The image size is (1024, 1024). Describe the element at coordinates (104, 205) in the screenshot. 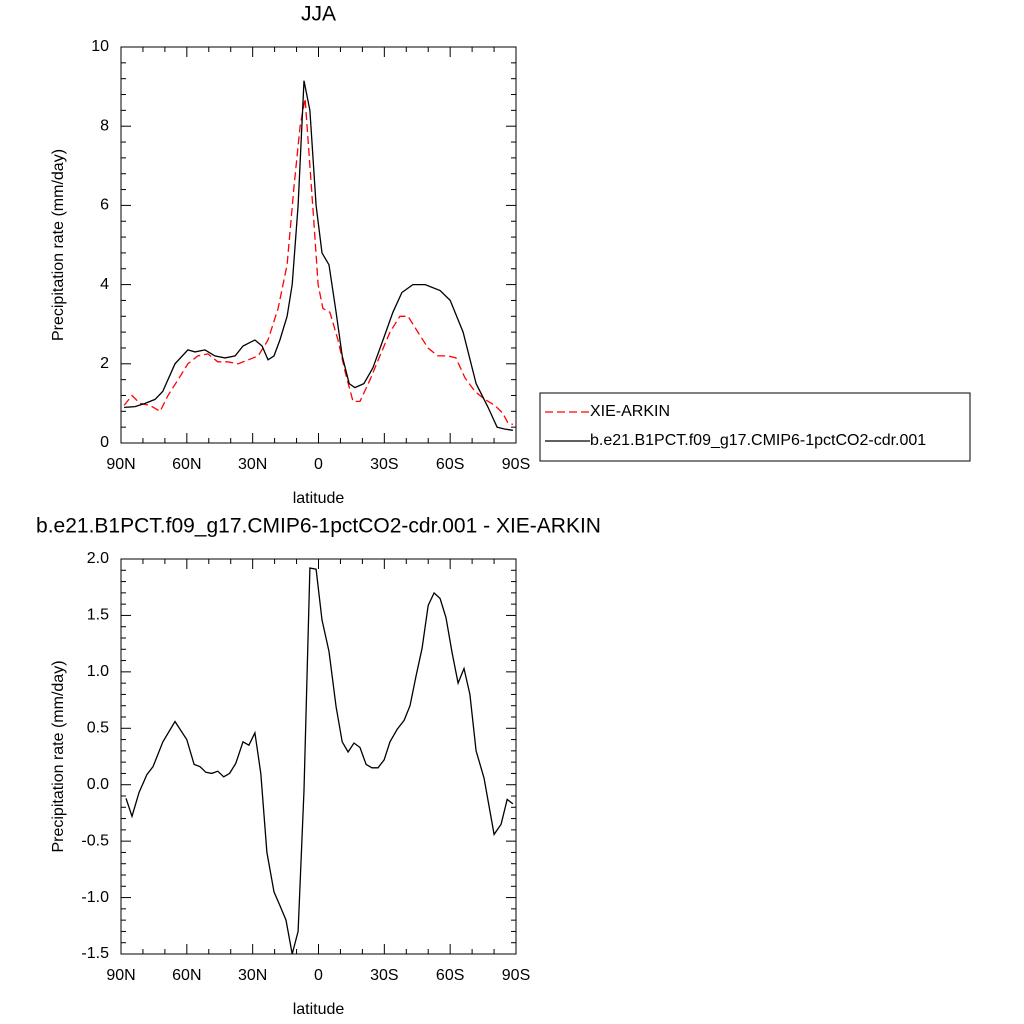

I see `y-tick-label: 6` at that location.